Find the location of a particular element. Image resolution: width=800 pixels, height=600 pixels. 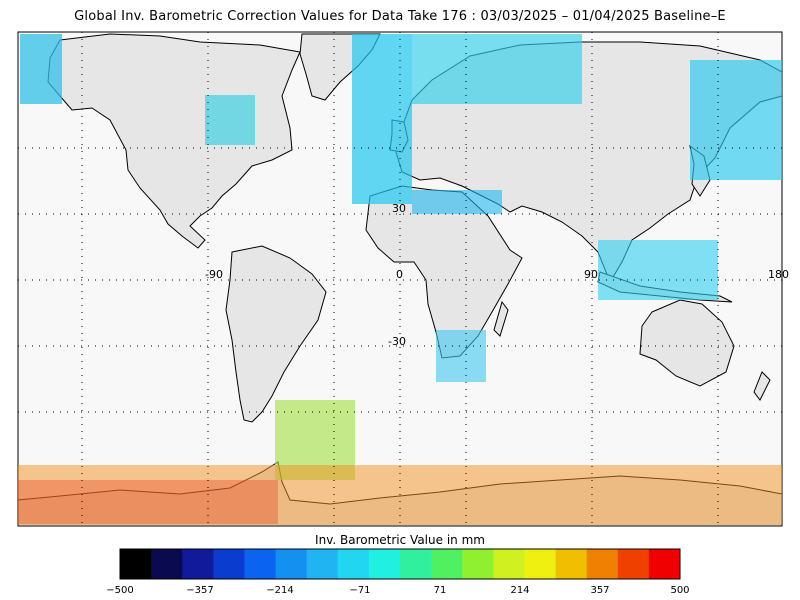

lat-label-30: 30 is located at coordinates (399, 208).